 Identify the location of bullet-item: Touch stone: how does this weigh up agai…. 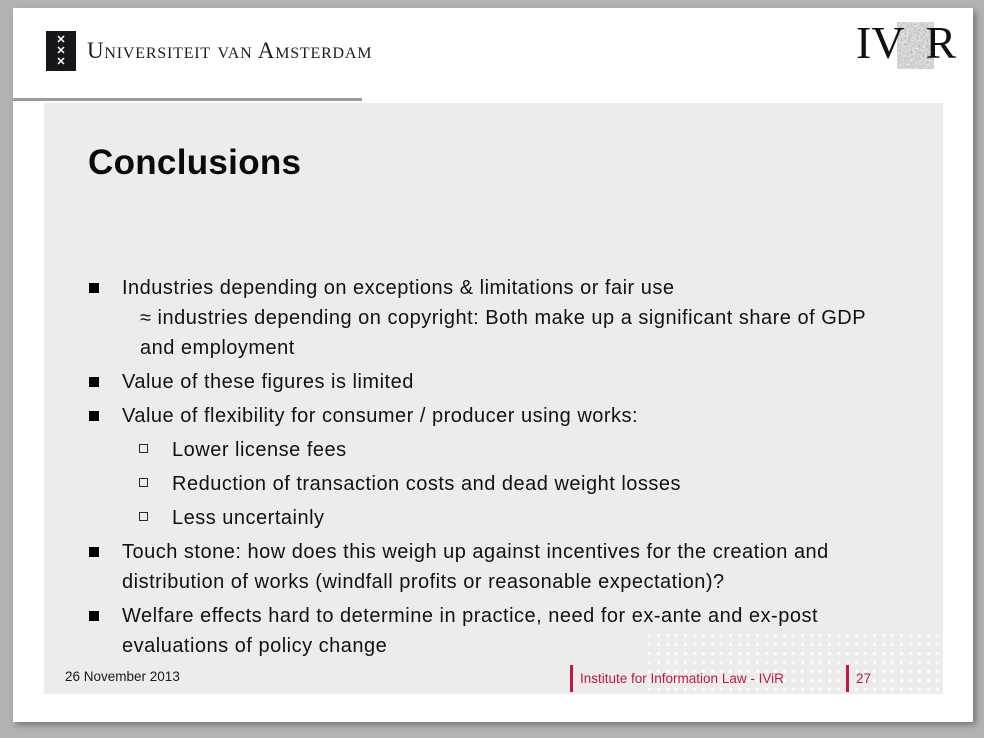
(455, 567).